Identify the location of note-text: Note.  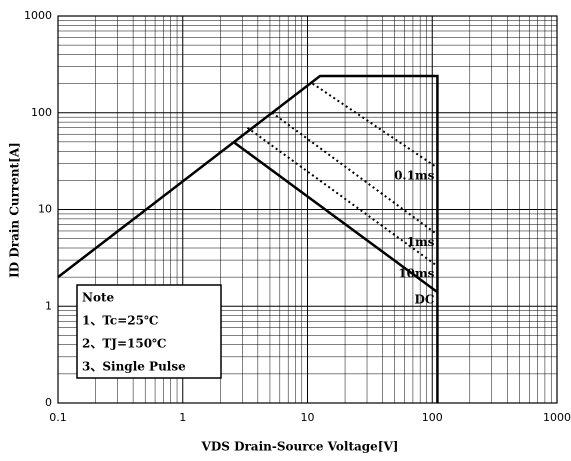
(98, 298).